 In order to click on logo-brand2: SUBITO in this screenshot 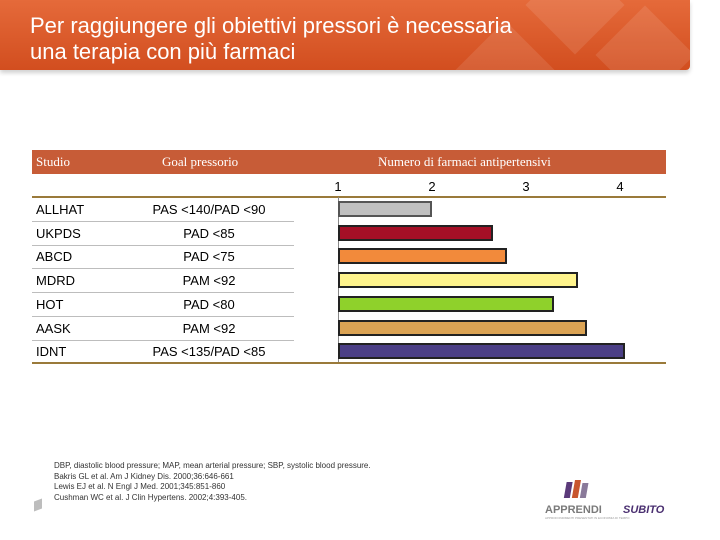, I will do `click(644, 510)`.